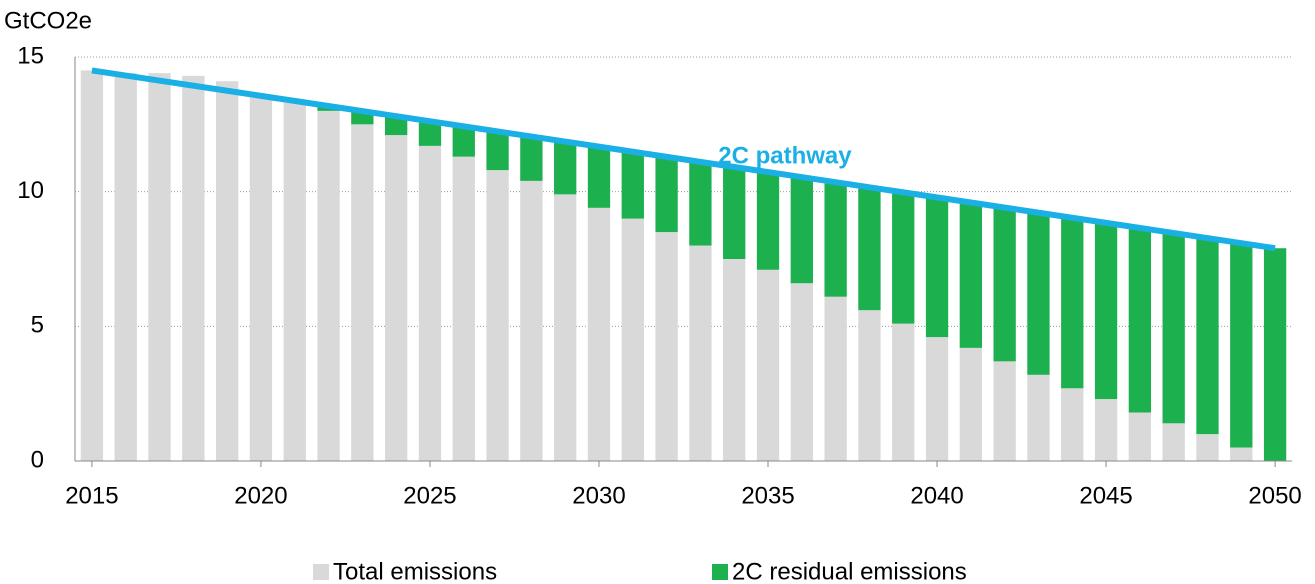 Image resolution: width=1315 pixels, height=584 pixels. Describe the element at coordinates (785, 155) in the screenshot. I see `annotation: 2C pathway` at that location.